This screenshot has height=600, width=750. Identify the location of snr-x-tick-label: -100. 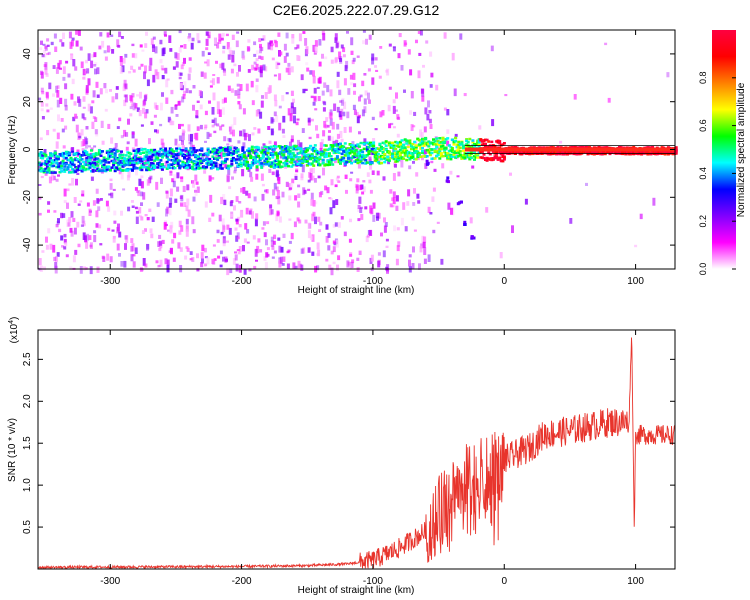
(373, 581).